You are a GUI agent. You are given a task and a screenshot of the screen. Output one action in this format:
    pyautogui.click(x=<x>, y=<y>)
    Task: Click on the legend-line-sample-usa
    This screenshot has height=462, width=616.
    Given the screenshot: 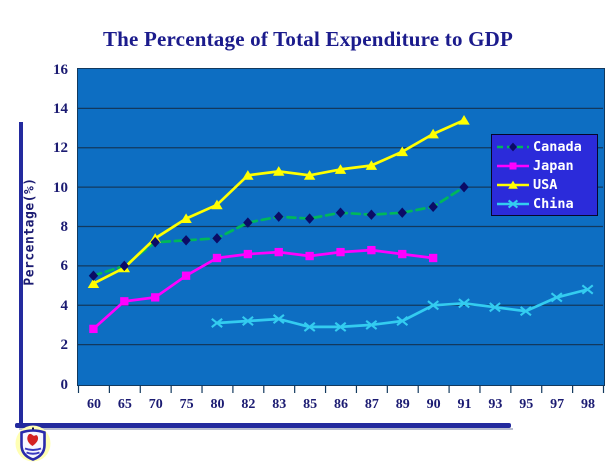 What is the action you would take?
    pyautogui.click(x=513, y=184)
    